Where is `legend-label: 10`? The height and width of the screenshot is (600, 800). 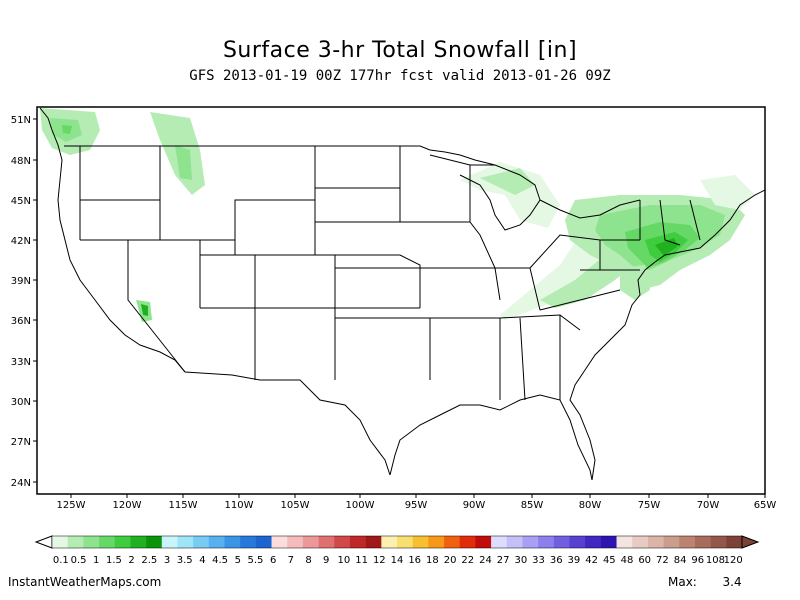
legend-label: 10 is located at coordinates (344, 560).